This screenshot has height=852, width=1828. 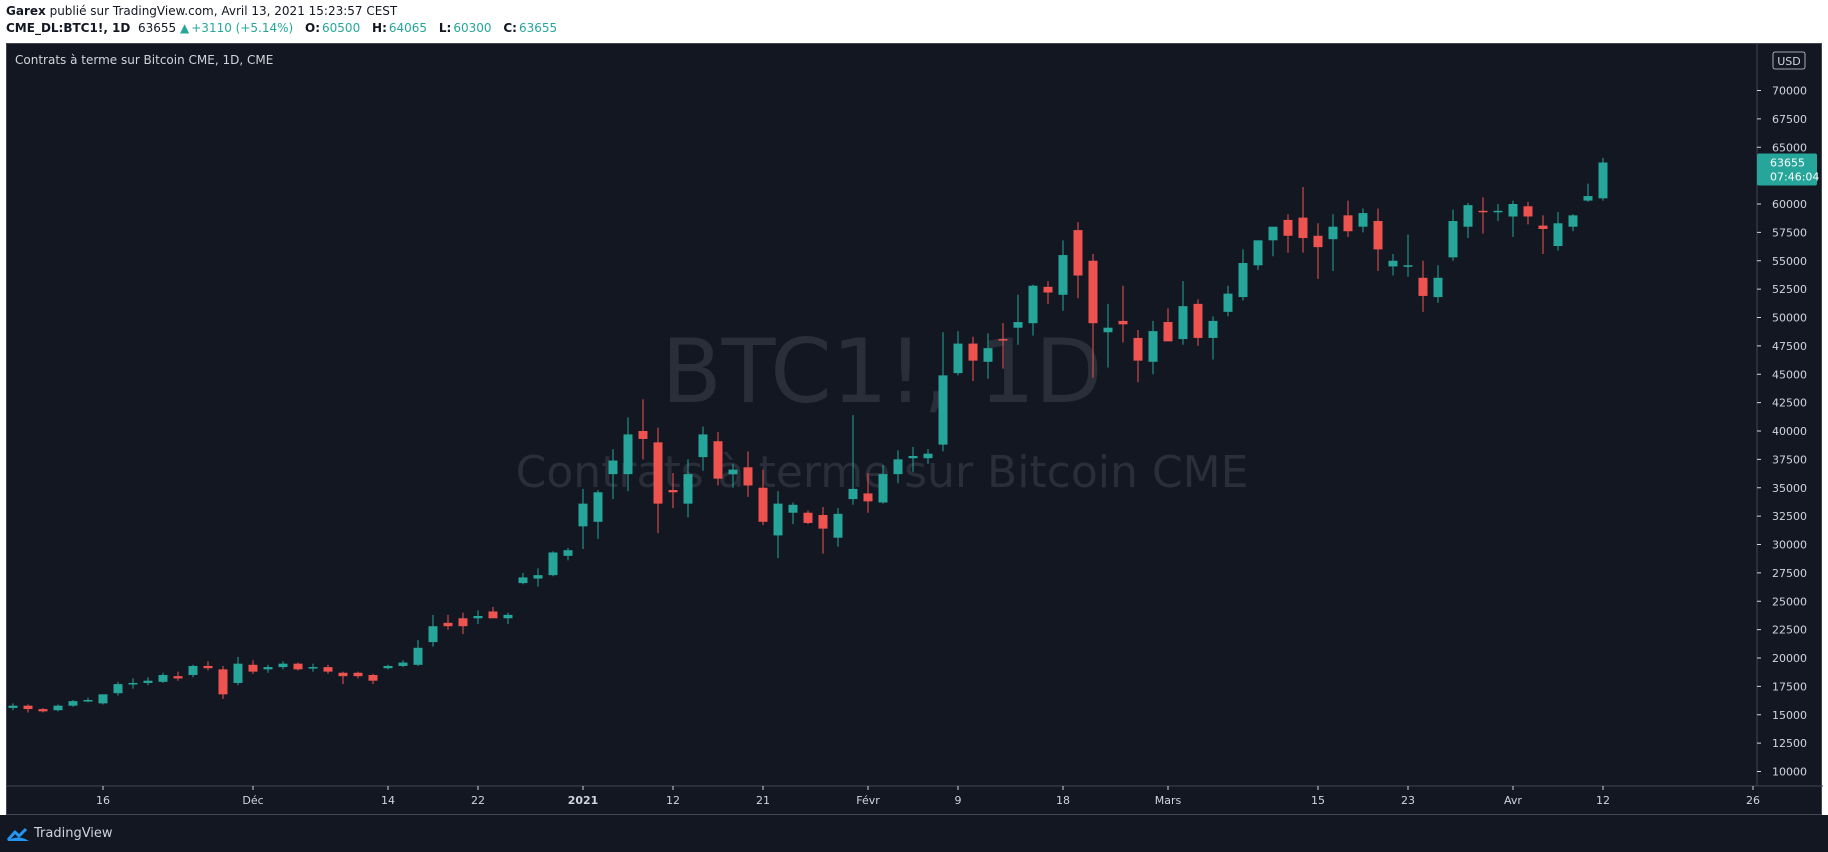 What do you see at coordinates (1789, 743) in the screenshot?
I see `price-tick-label: 12500` at bounding box center [1789, 743].